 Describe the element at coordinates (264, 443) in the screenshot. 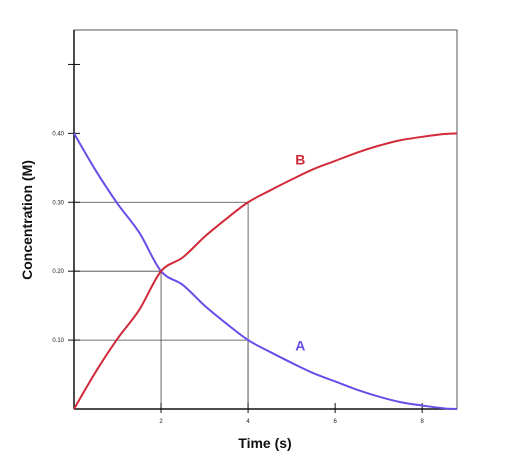

I see `x-axis-label: Time (s)` at that location.